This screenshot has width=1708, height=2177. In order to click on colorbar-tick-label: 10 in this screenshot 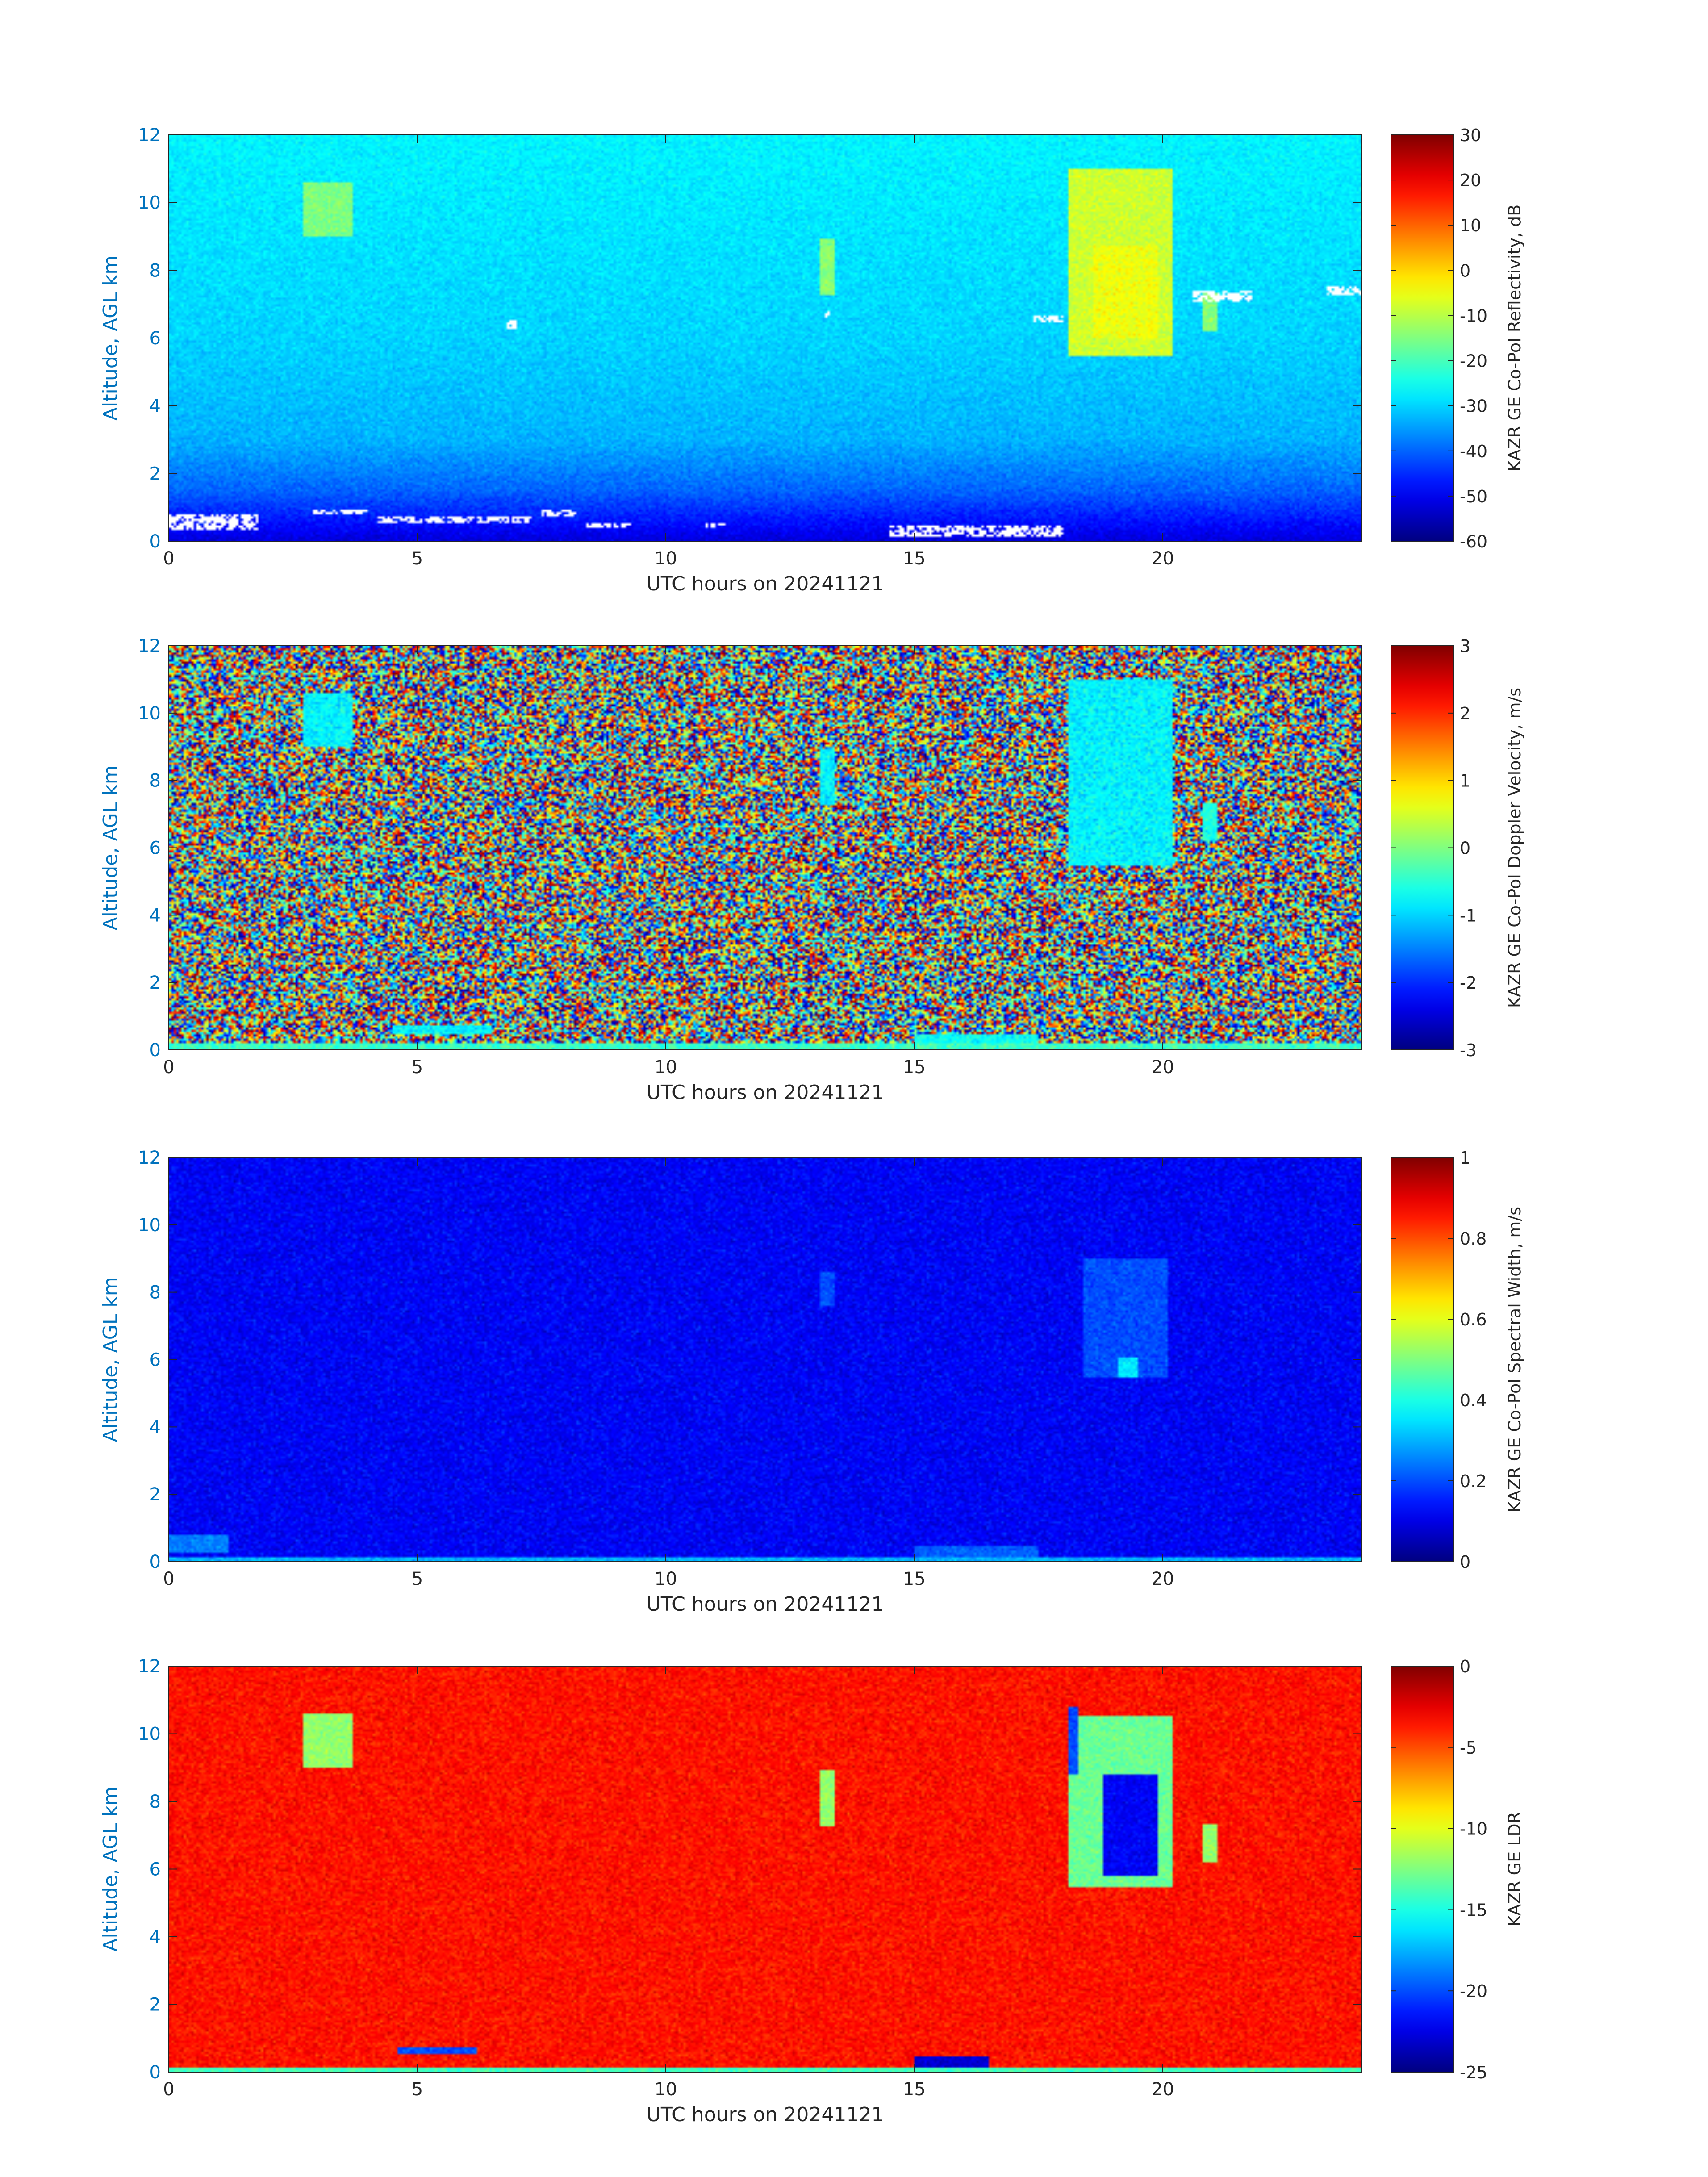, I will do `click(1470, 225)`.